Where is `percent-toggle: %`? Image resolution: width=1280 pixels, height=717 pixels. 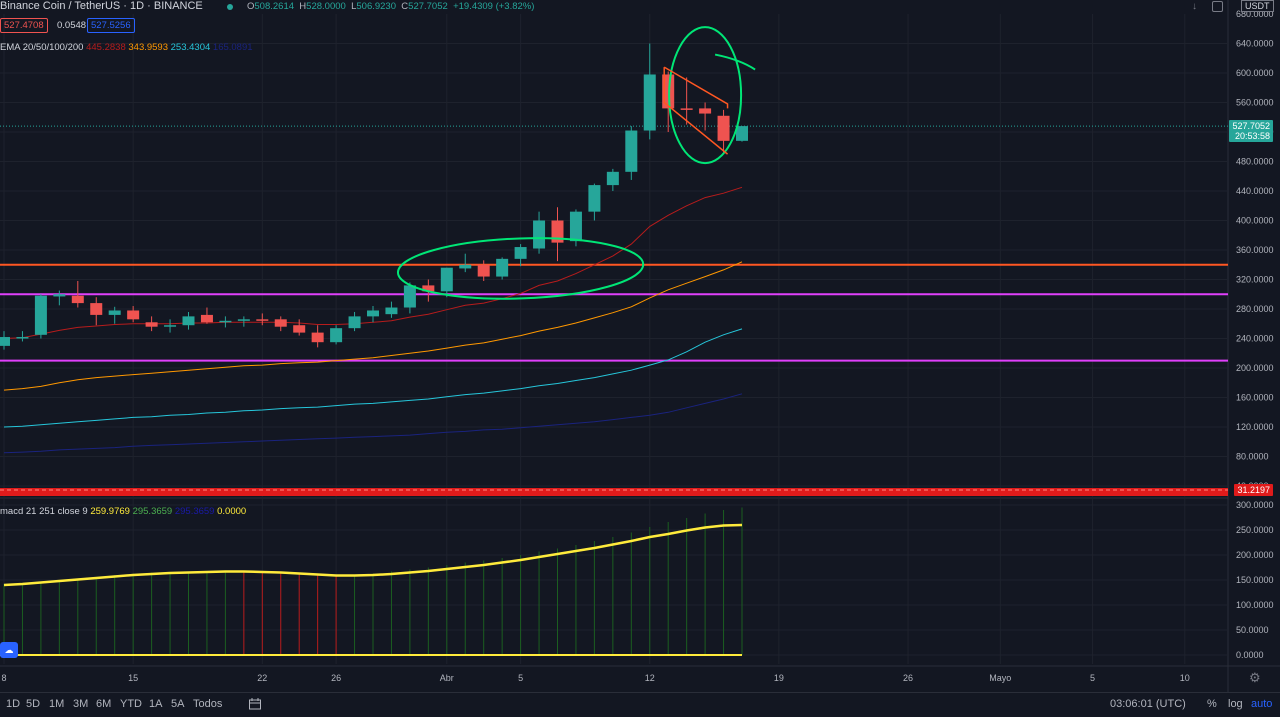
percent-toggle: % is located at coordinates (1212, 704).